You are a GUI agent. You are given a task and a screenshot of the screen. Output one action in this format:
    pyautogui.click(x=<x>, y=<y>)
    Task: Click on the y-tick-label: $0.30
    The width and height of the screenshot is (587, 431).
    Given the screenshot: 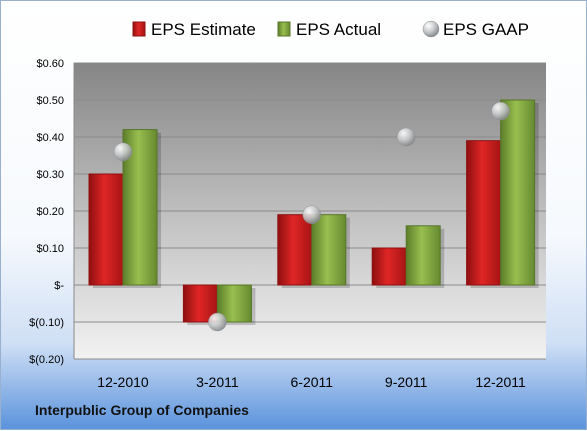 What is the action you would take?
    pyautogui.click(x=50, y=175)
    